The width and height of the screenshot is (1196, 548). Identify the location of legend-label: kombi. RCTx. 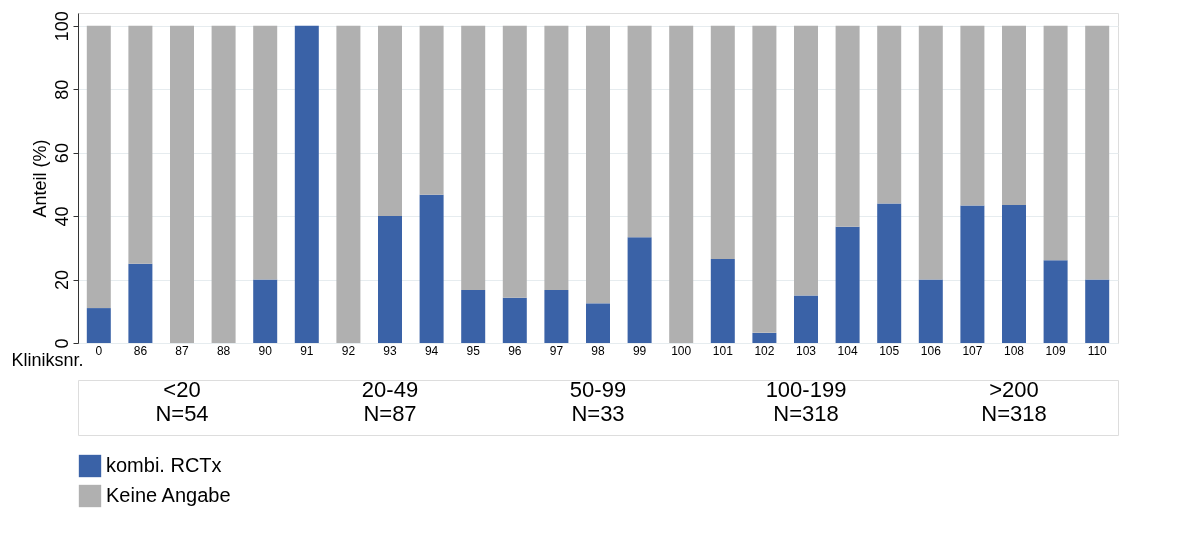
(164, 465).